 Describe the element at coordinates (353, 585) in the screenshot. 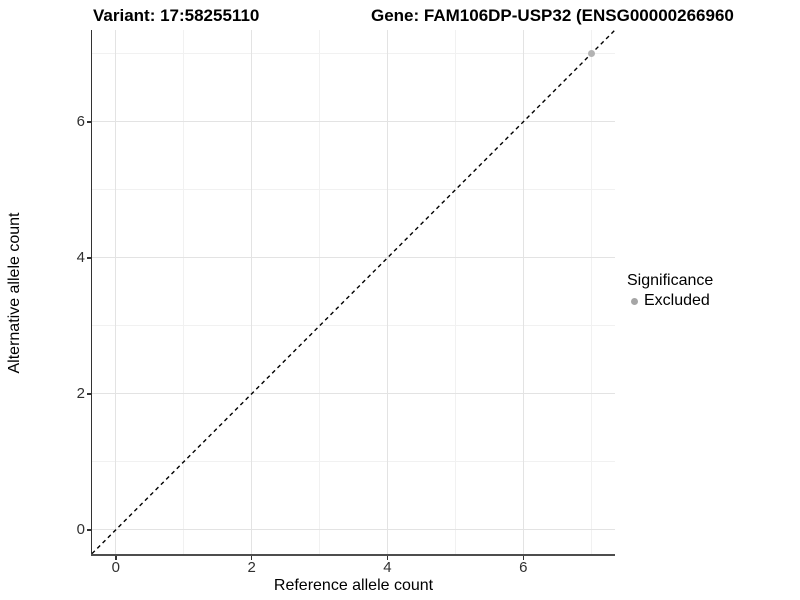

I see `x-axis-title: Reference allele count` at that location.